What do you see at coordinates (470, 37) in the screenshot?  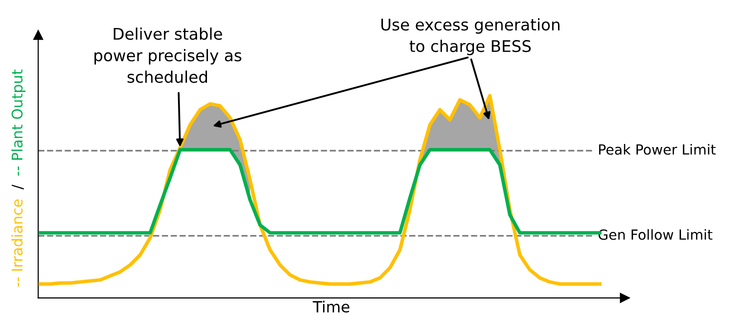 I see `text: Use excess generation to charge BESS` at bounding box center [470, 37].